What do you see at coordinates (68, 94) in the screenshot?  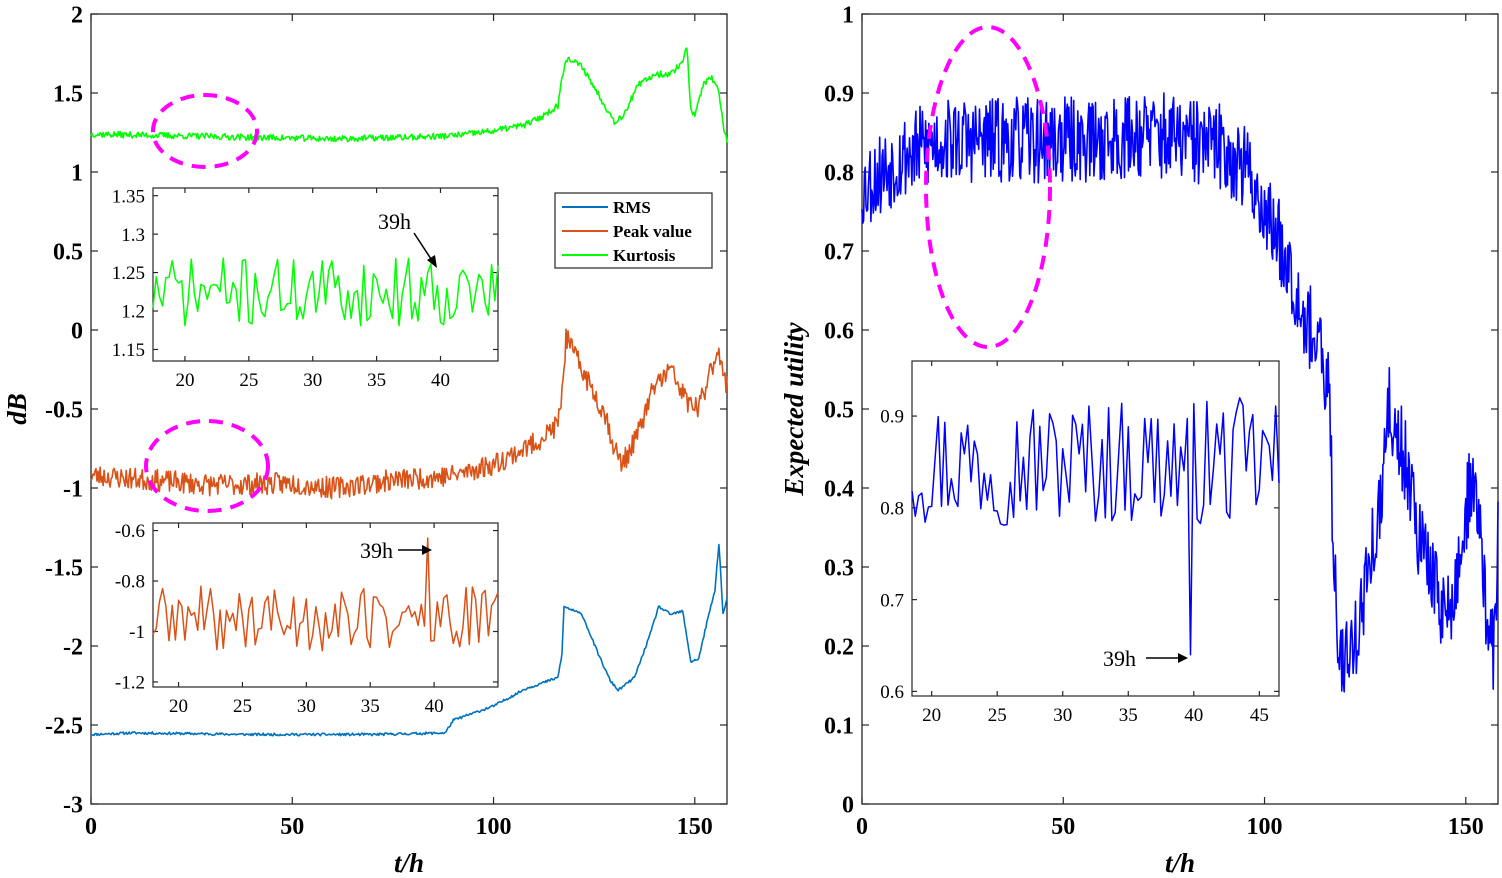 I see `y-tick-label: 1.5` at bounding box center [68, 94].